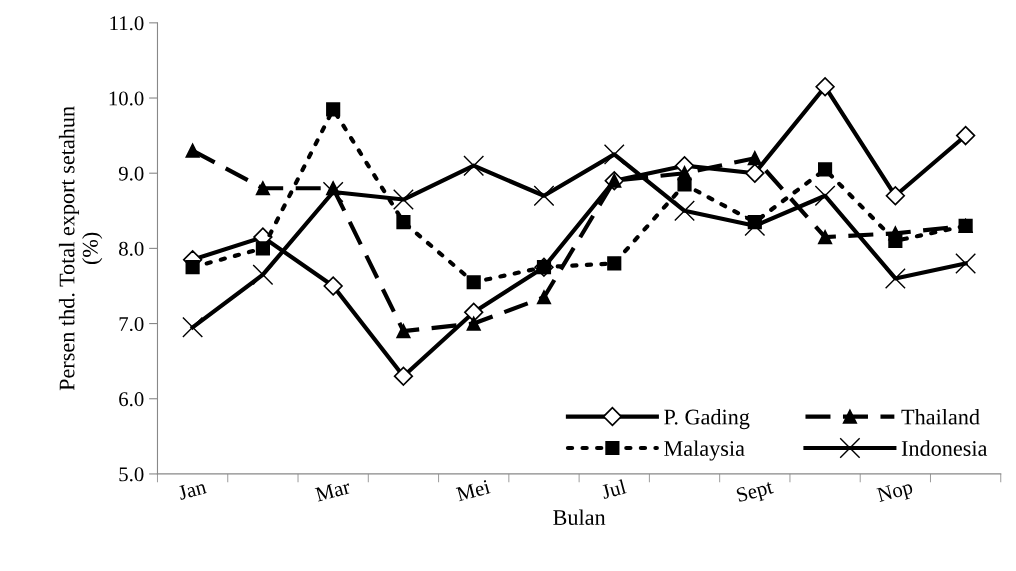 Image resolution: width=1016 pixels, height=571 pixels. Describe the element at coordinates (127, 23) in the screenshot. I see `y-tick-label: 11.0` at that location.